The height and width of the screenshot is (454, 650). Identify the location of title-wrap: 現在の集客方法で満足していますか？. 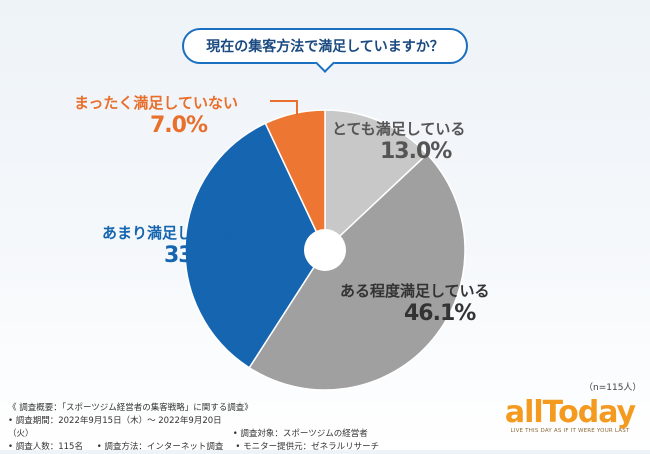
(325, 46).